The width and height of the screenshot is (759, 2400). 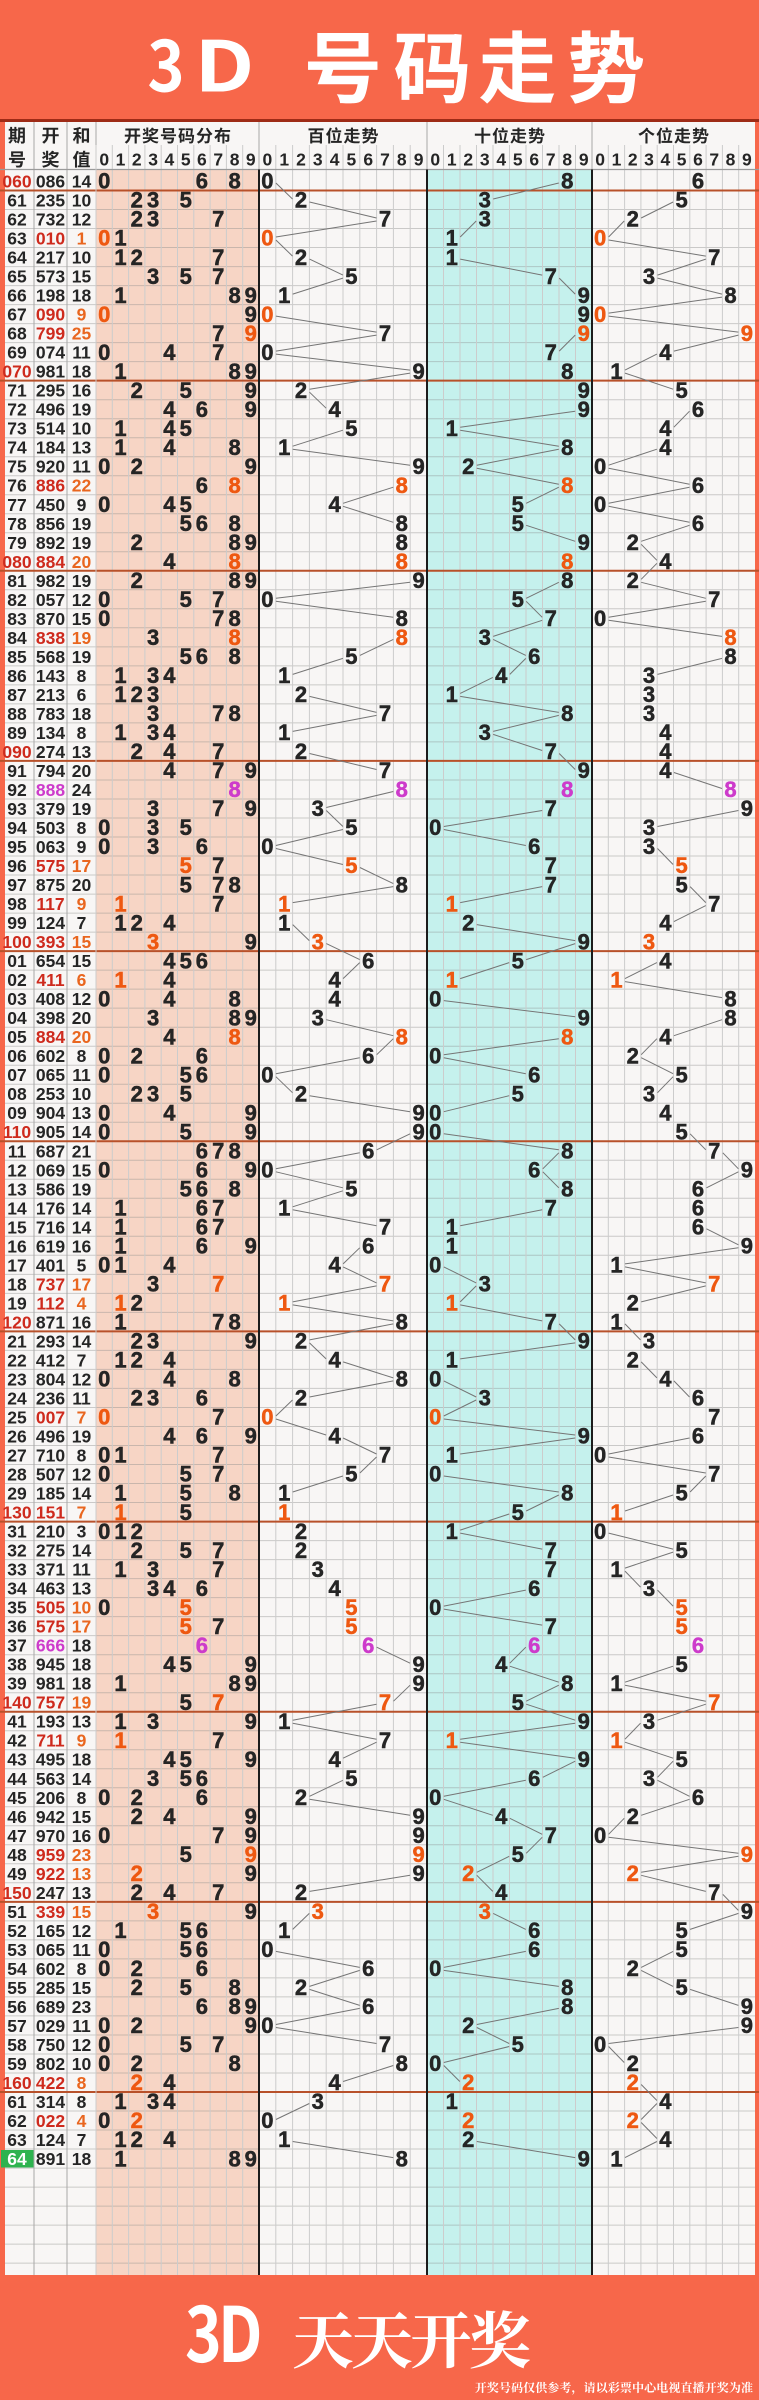 What do you see at coordinates (50, 1798) in the screenshot?
I see `svg-text: 206` at bounding box center [50, 1798].